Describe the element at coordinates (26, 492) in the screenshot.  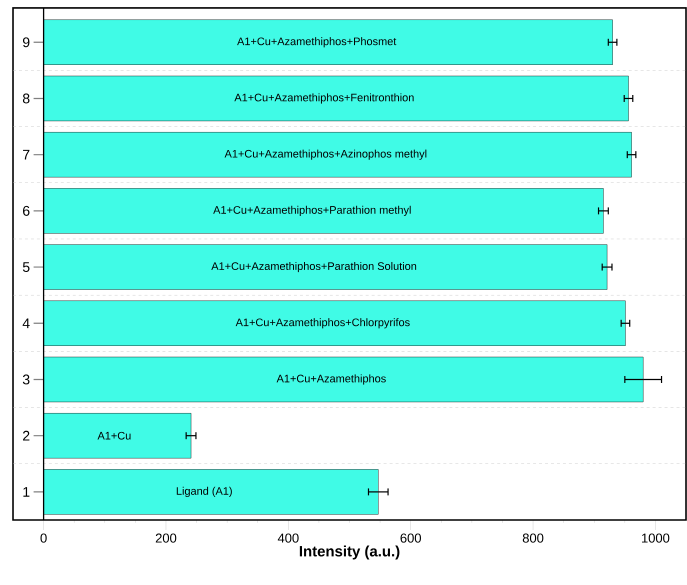
I see `y-tick-label: 1` at that location.